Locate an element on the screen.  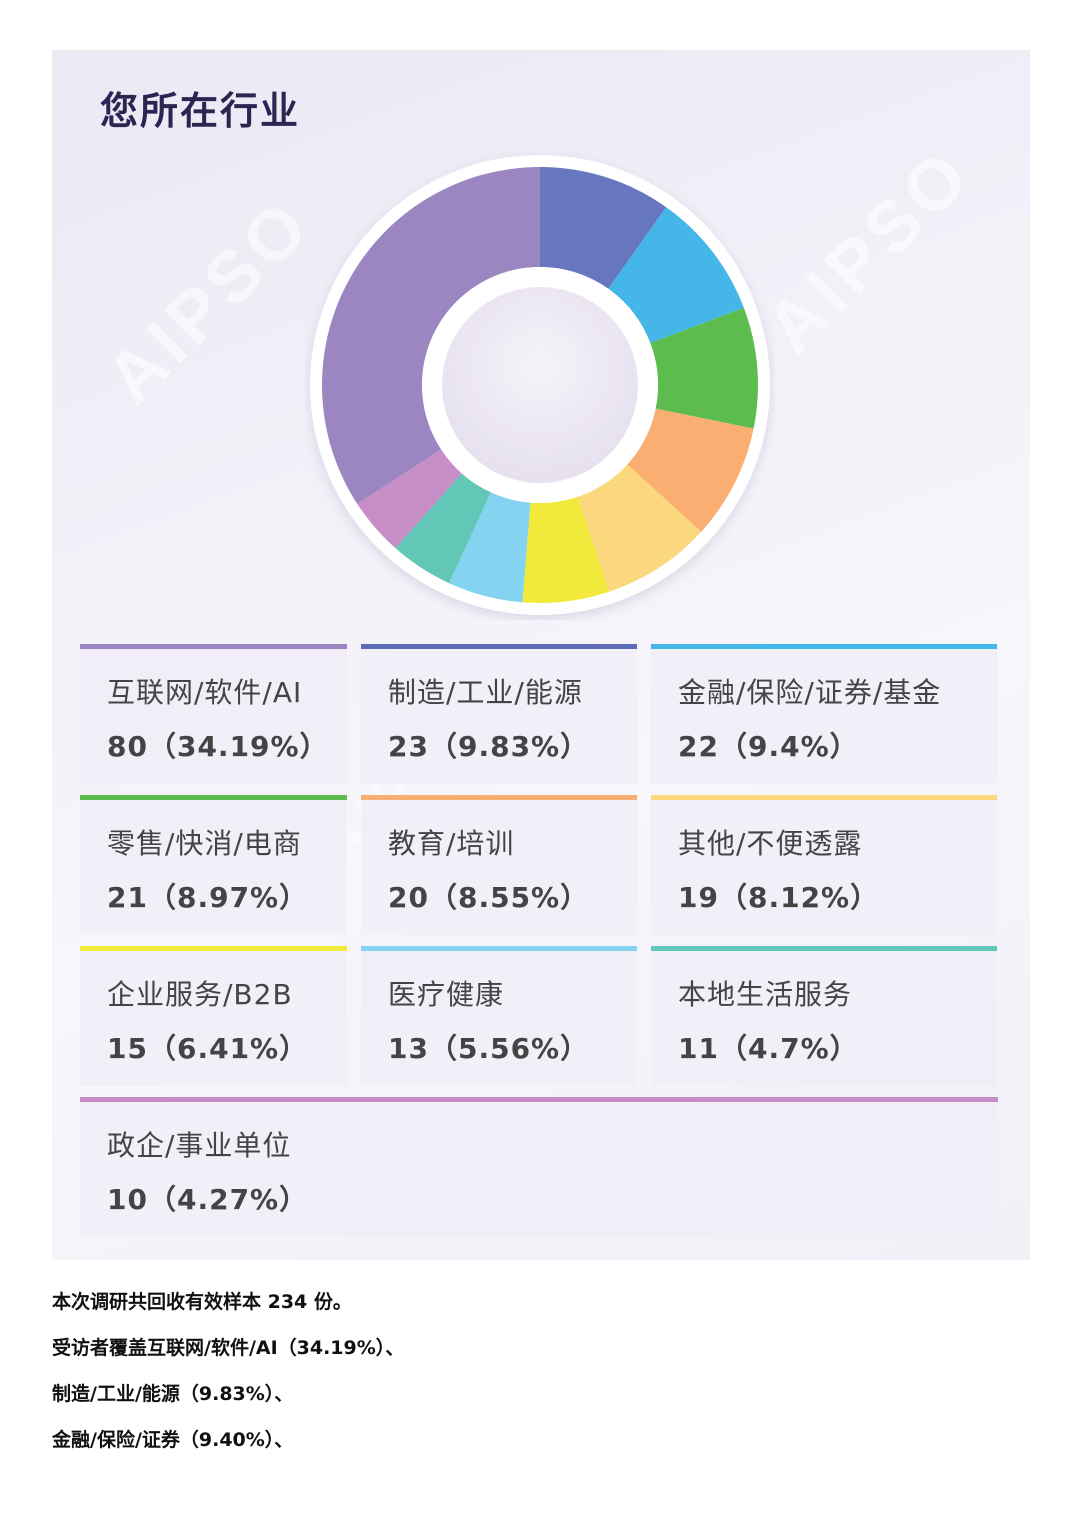
summary-line: 受访者覆盖互联网/软件/AI（34.19%）、 is located at coordinates (228, 1348).